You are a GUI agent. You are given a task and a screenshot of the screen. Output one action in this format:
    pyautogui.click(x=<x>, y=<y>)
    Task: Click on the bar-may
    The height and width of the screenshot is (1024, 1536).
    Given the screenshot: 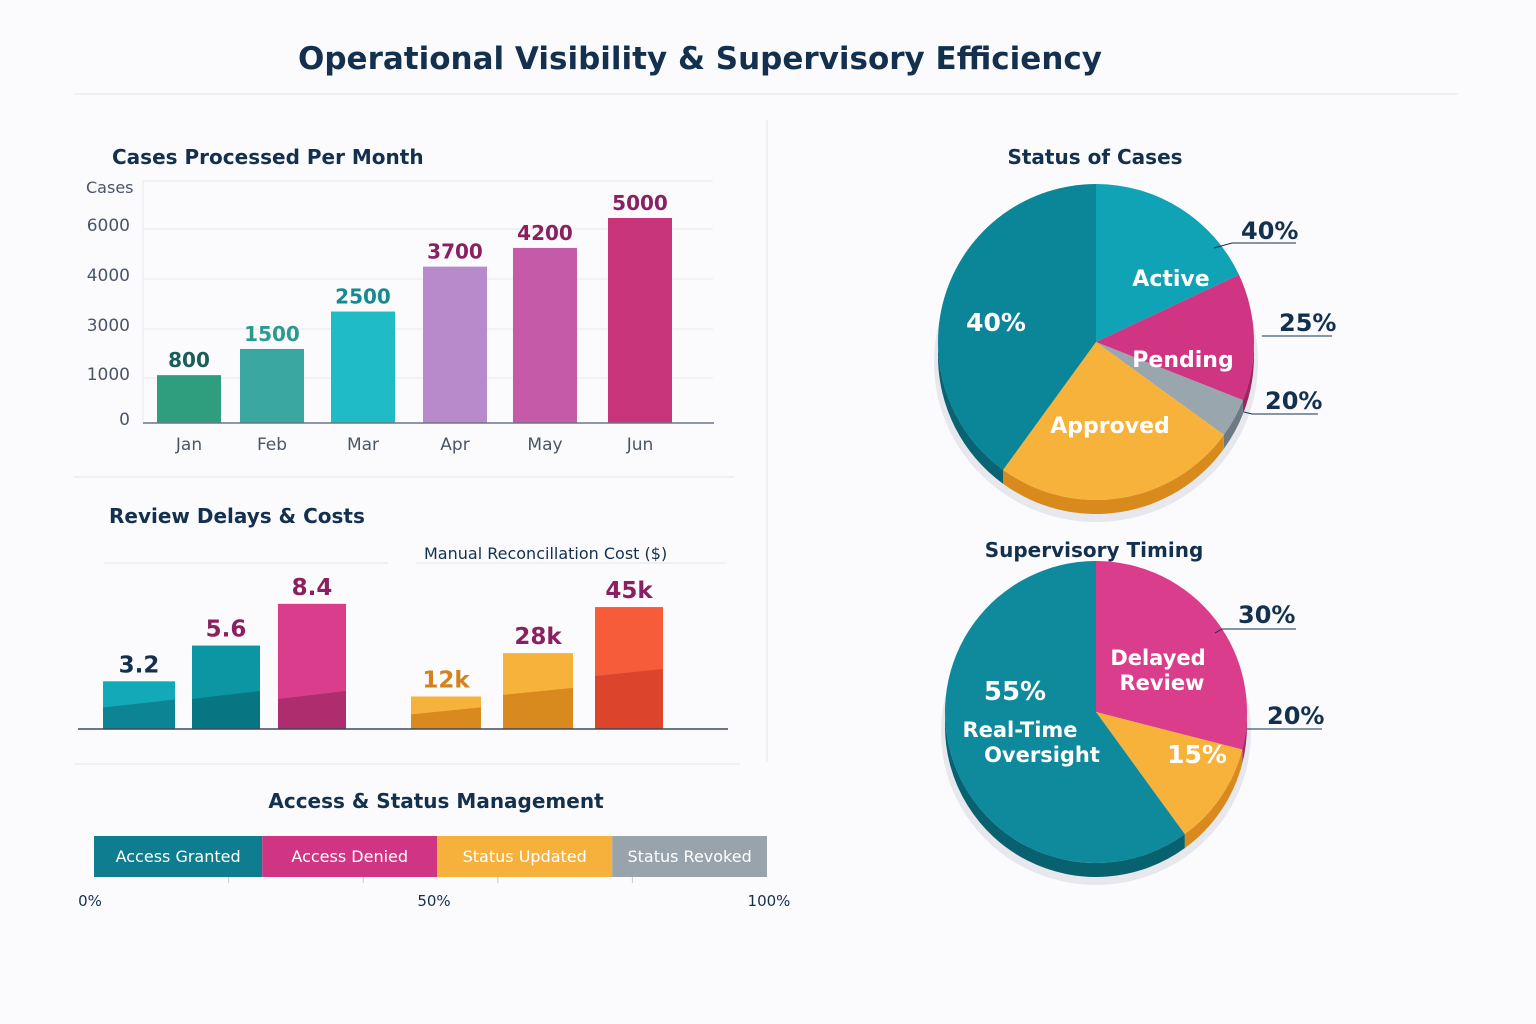 What is the action you would take?
    pyautogui.click(x=545, y=335)
    